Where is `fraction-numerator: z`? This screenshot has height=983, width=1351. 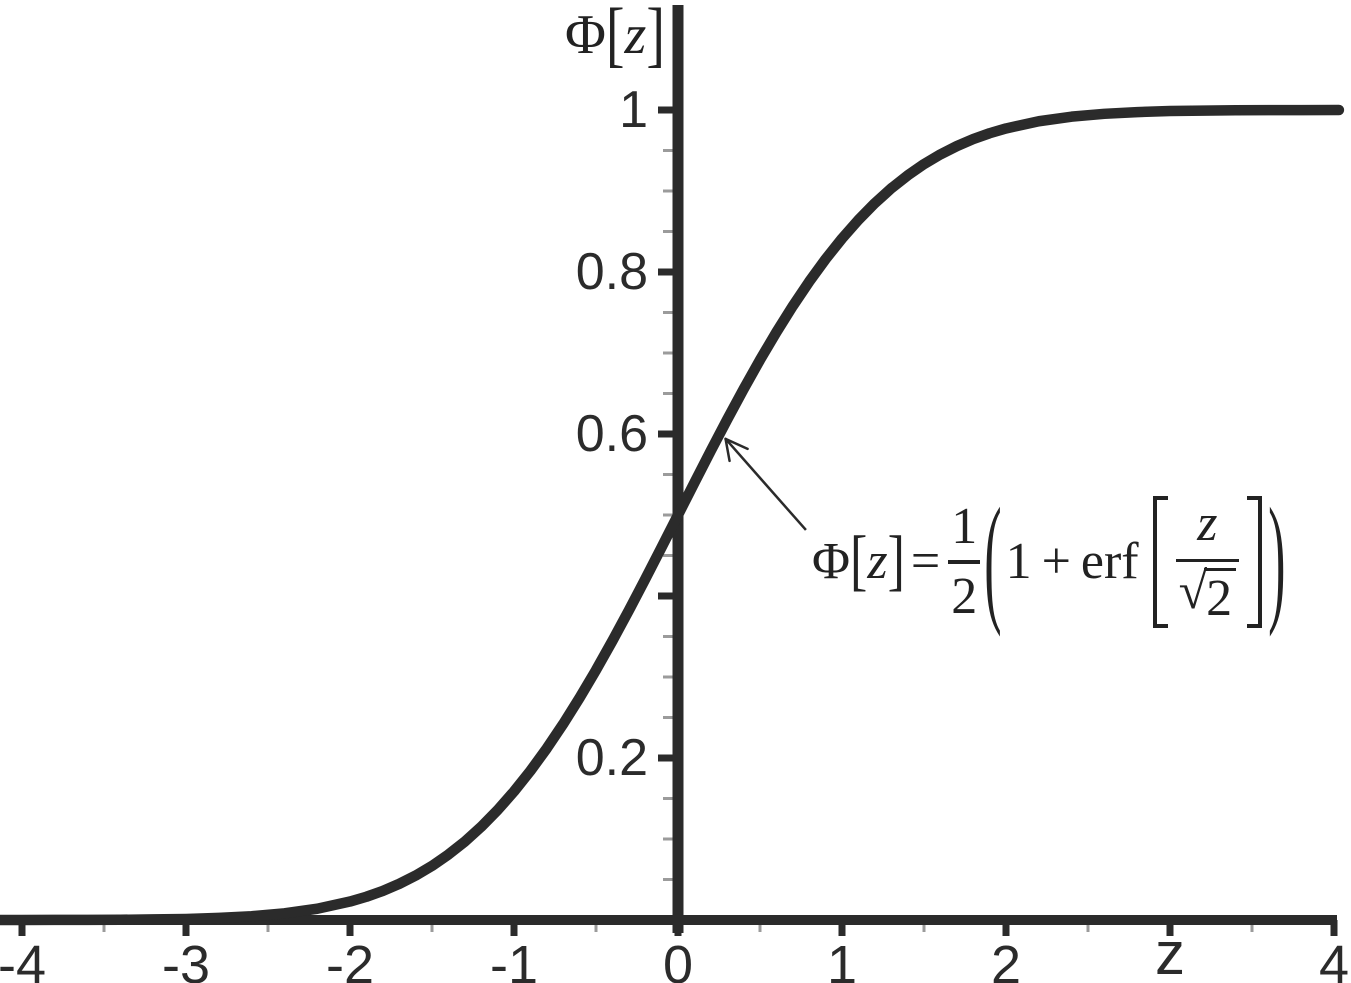 fraction-numerator: z is located at coordinates (1207, 523).